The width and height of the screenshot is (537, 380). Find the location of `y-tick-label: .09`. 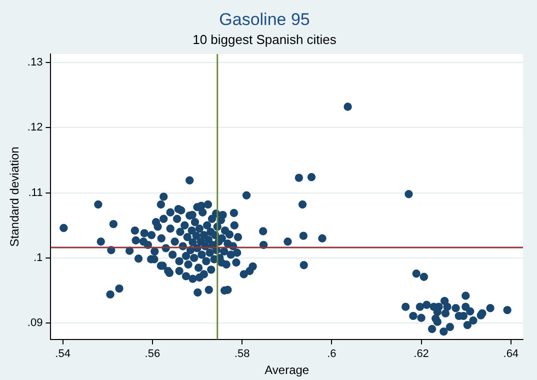

y-tick-label: .09 is located at coordinates (35, 323).